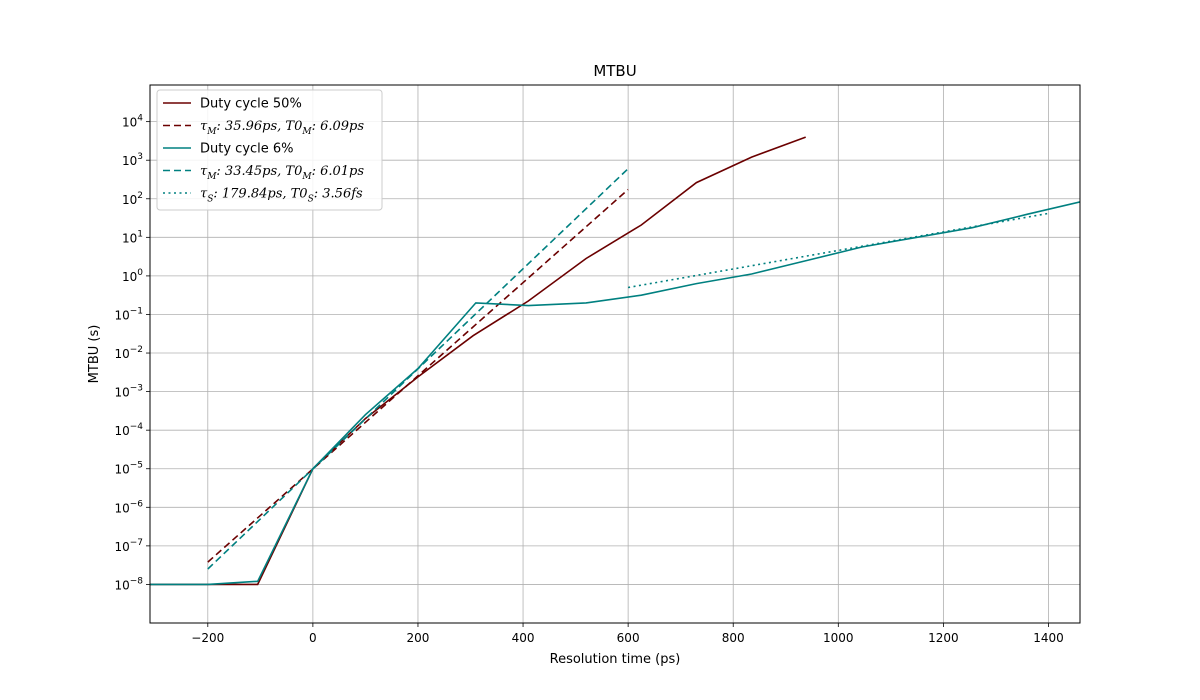 The height and width of the screenshot is (700, 1200). What do you see at coordinates (614, 71) in the screenshot?
I see `chart-title: MTBU` at bounding box center [614, 71].